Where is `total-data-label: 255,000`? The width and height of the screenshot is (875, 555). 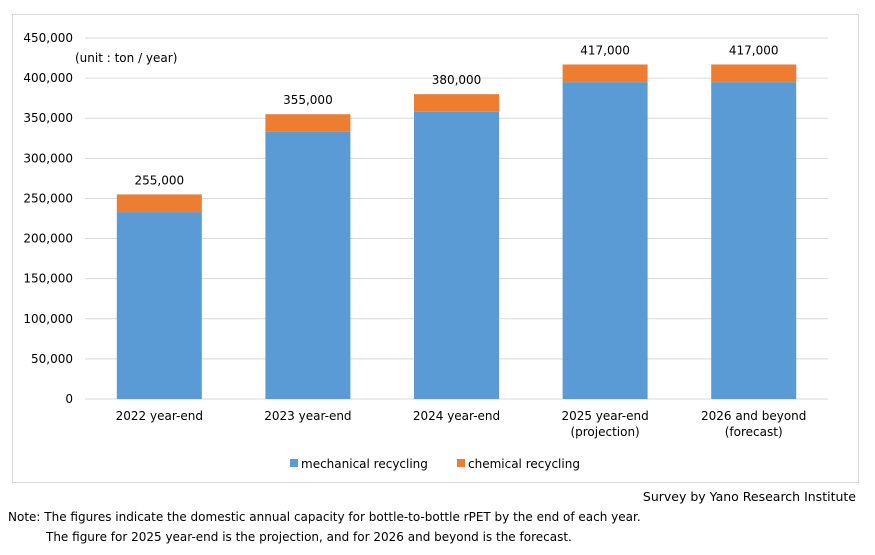 total-data-label: 255,000 is located at coordinates (159, 180).